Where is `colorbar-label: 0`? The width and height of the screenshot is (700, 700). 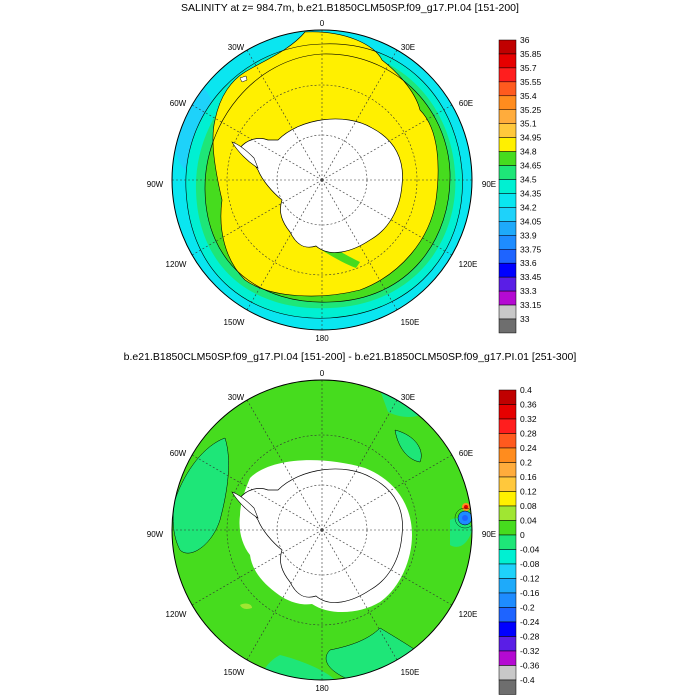
colorbar-label: 0 is located at coordinates (522, 535).